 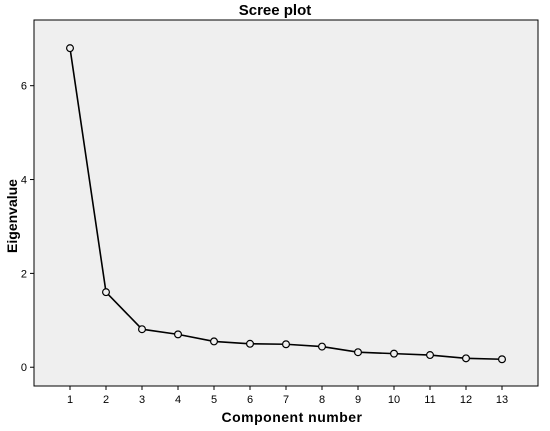 I want to click on x-tick-label: 8, so click(x=322, y=400).